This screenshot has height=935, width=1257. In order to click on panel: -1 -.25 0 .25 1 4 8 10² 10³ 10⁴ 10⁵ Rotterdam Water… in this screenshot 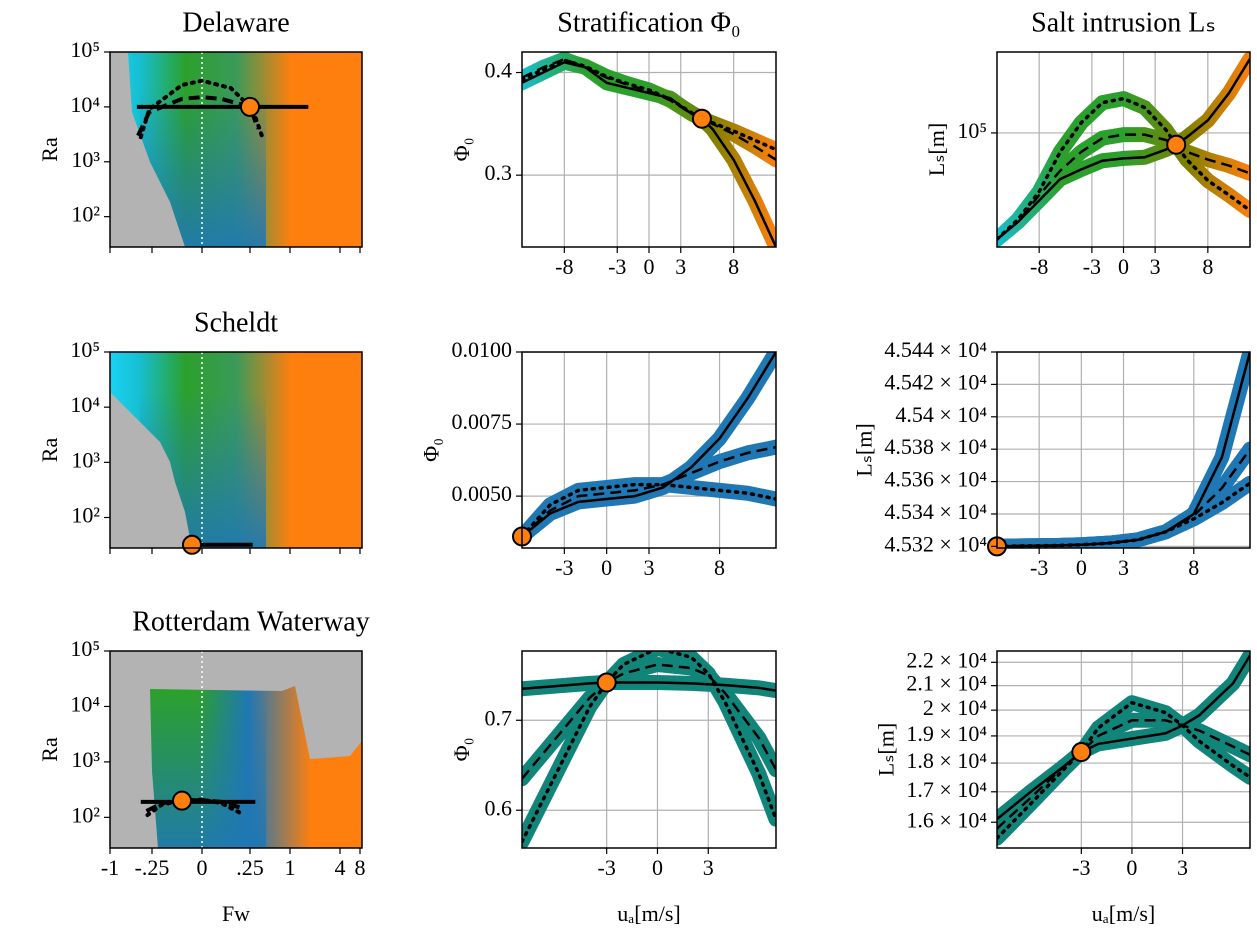, I will do `click(203, 766)`.